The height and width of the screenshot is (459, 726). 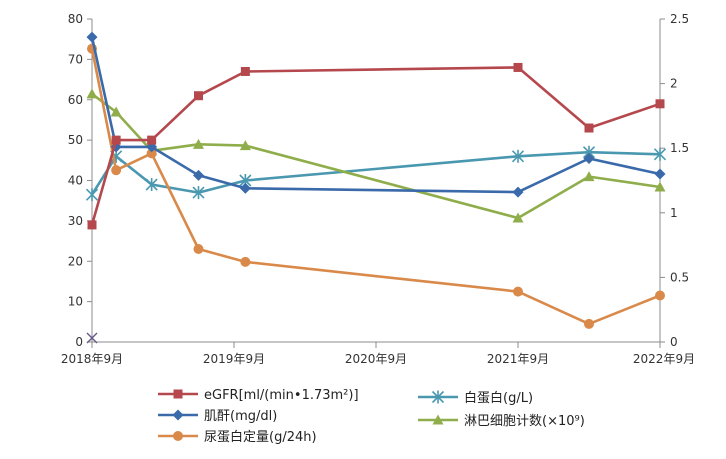 What do you see at coordinates (75, 100) in the screenshot?
I see `left-tick-label: 60` at bounding box center [75, 100].